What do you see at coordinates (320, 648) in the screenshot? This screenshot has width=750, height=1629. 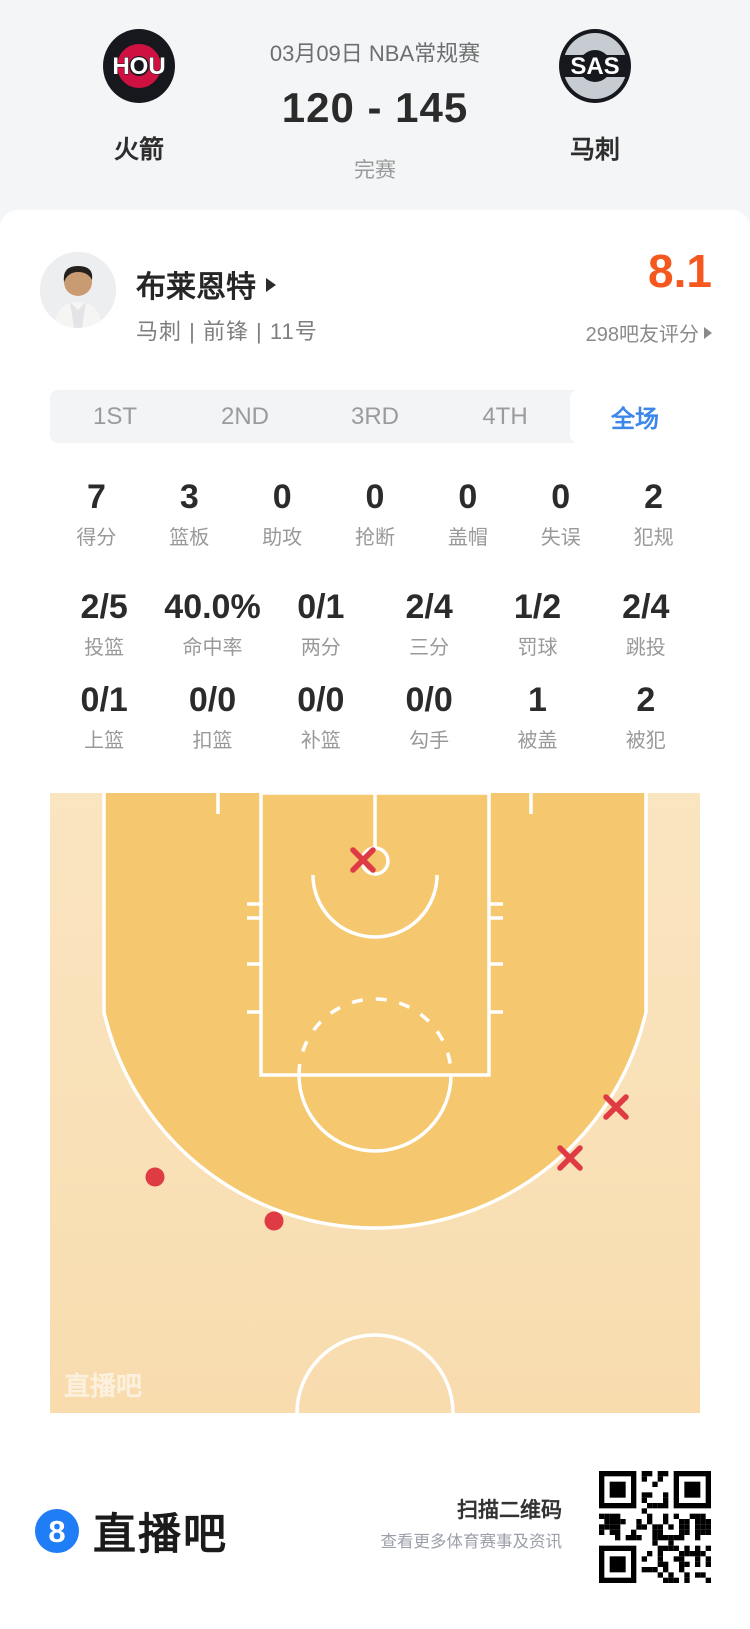 I see `stat-label: 两分` at bounding box center [320, 648].